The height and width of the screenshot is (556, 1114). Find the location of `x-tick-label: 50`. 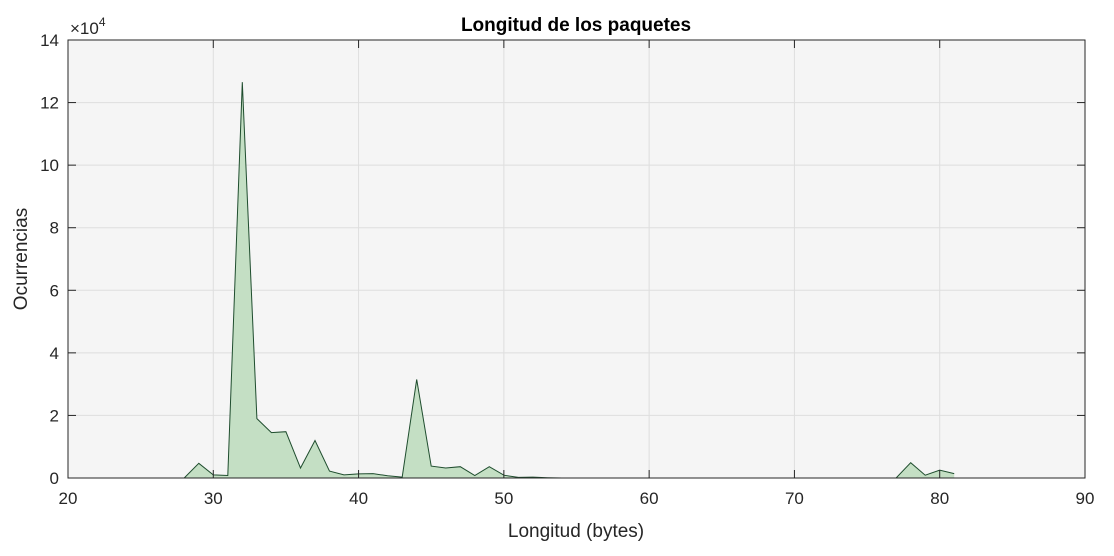

x-tick-label: 50 is located at coordinates (503, 498).